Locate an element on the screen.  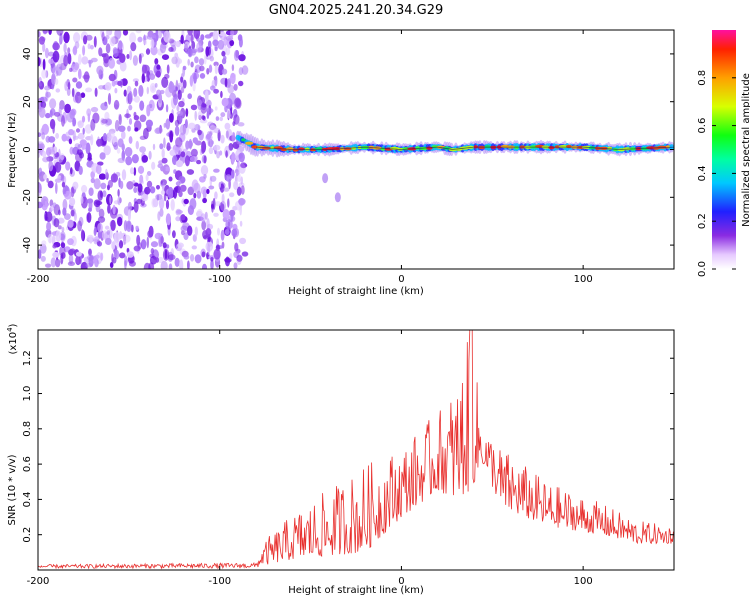
spectrogram-ridge is located at coordinates (454, 166).